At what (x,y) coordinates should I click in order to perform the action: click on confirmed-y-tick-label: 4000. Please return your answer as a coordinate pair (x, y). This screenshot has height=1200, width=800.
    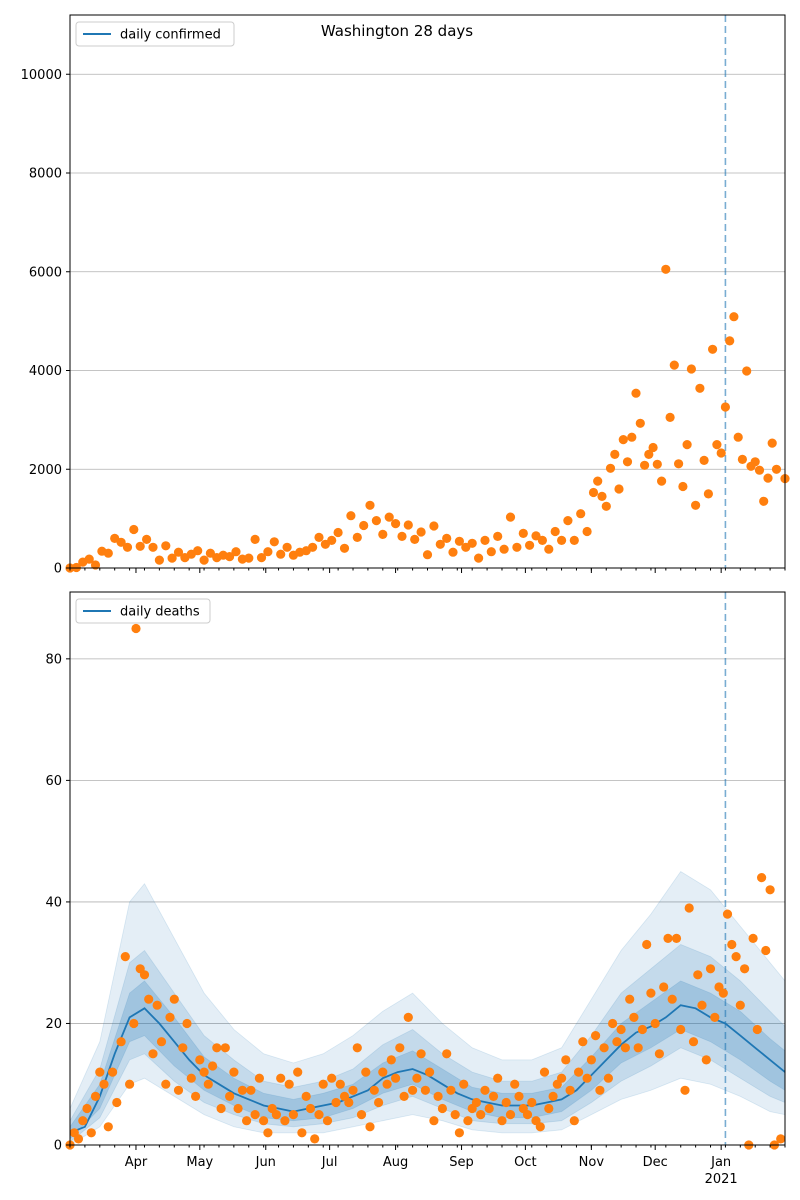
    Looking at the image, I should click on (45, 371).